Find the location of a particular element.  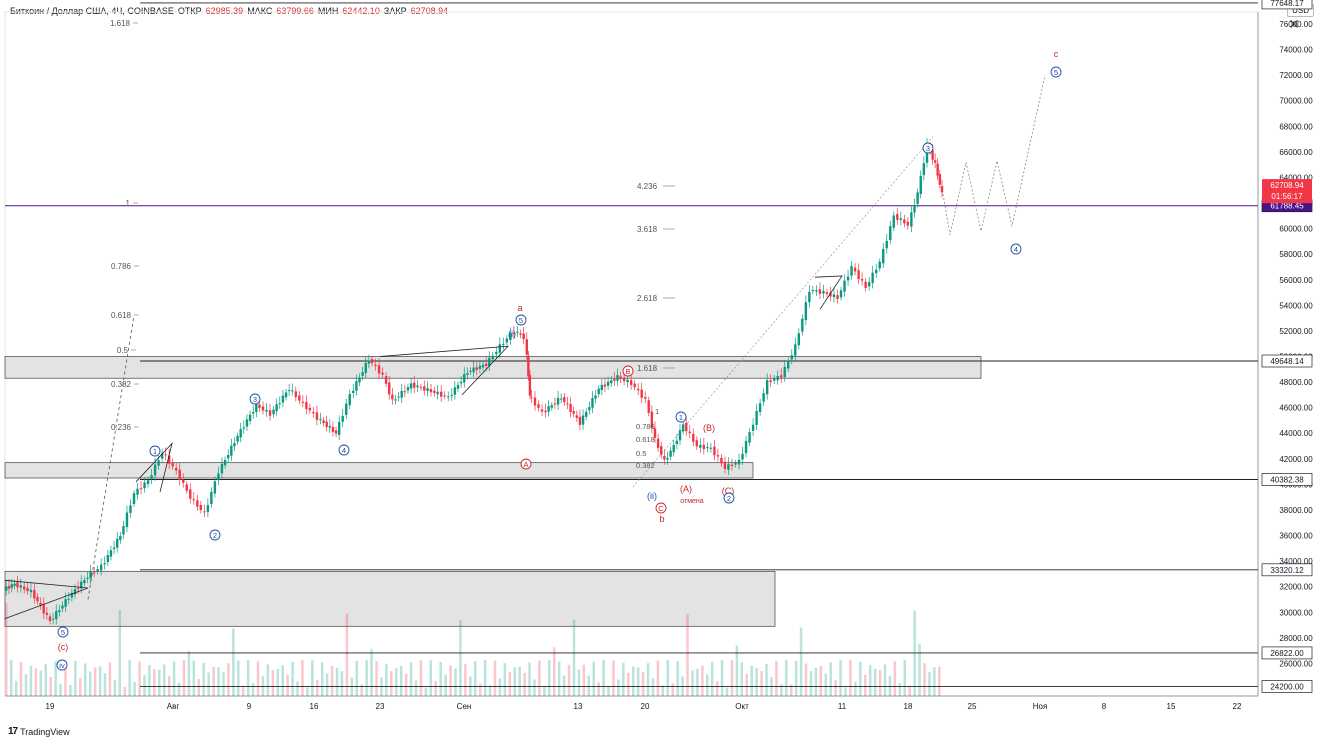

close-icon: ✕ is located at coordinates (1294, 24).